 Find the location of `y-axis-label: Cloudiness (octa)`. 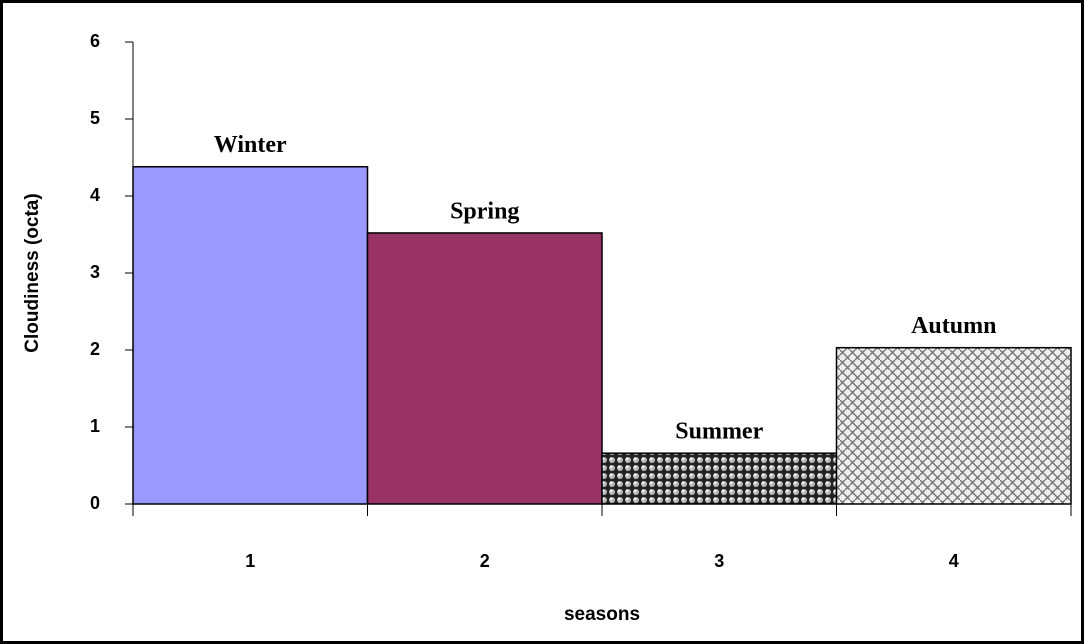

y-axis-label: Cloudiness (octa) is located at coordinates (32, 272).